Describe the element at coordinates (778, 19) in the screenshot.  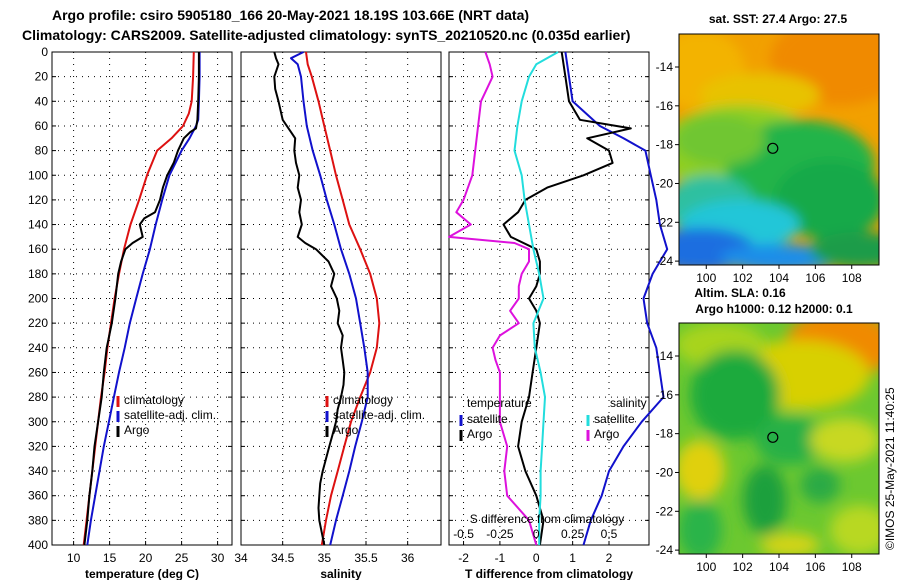
I see `sst-map-title: sat. SST: 27.4 Argo: 27.5` at that location.